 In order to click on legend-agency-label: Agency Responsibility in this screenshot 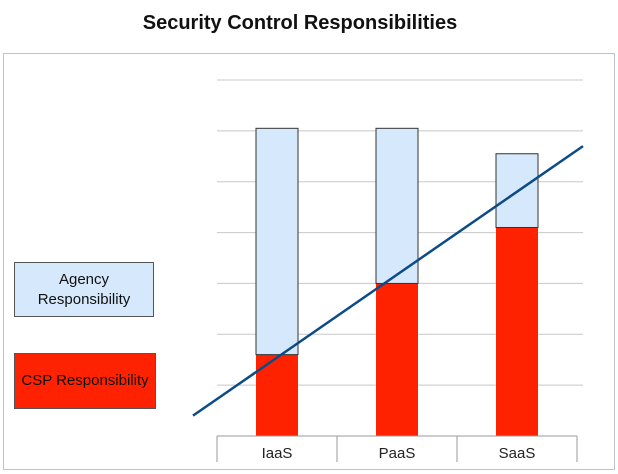, I will do `click(84, 289)`.